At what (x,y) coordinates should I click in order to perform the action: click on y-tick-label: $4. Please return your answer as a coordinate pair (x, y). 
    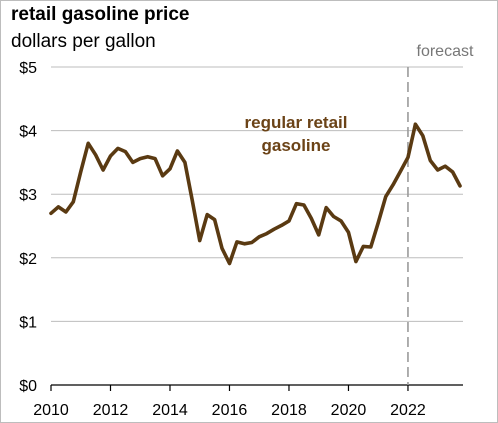
    Looking at the image, I should click on (28, 132).